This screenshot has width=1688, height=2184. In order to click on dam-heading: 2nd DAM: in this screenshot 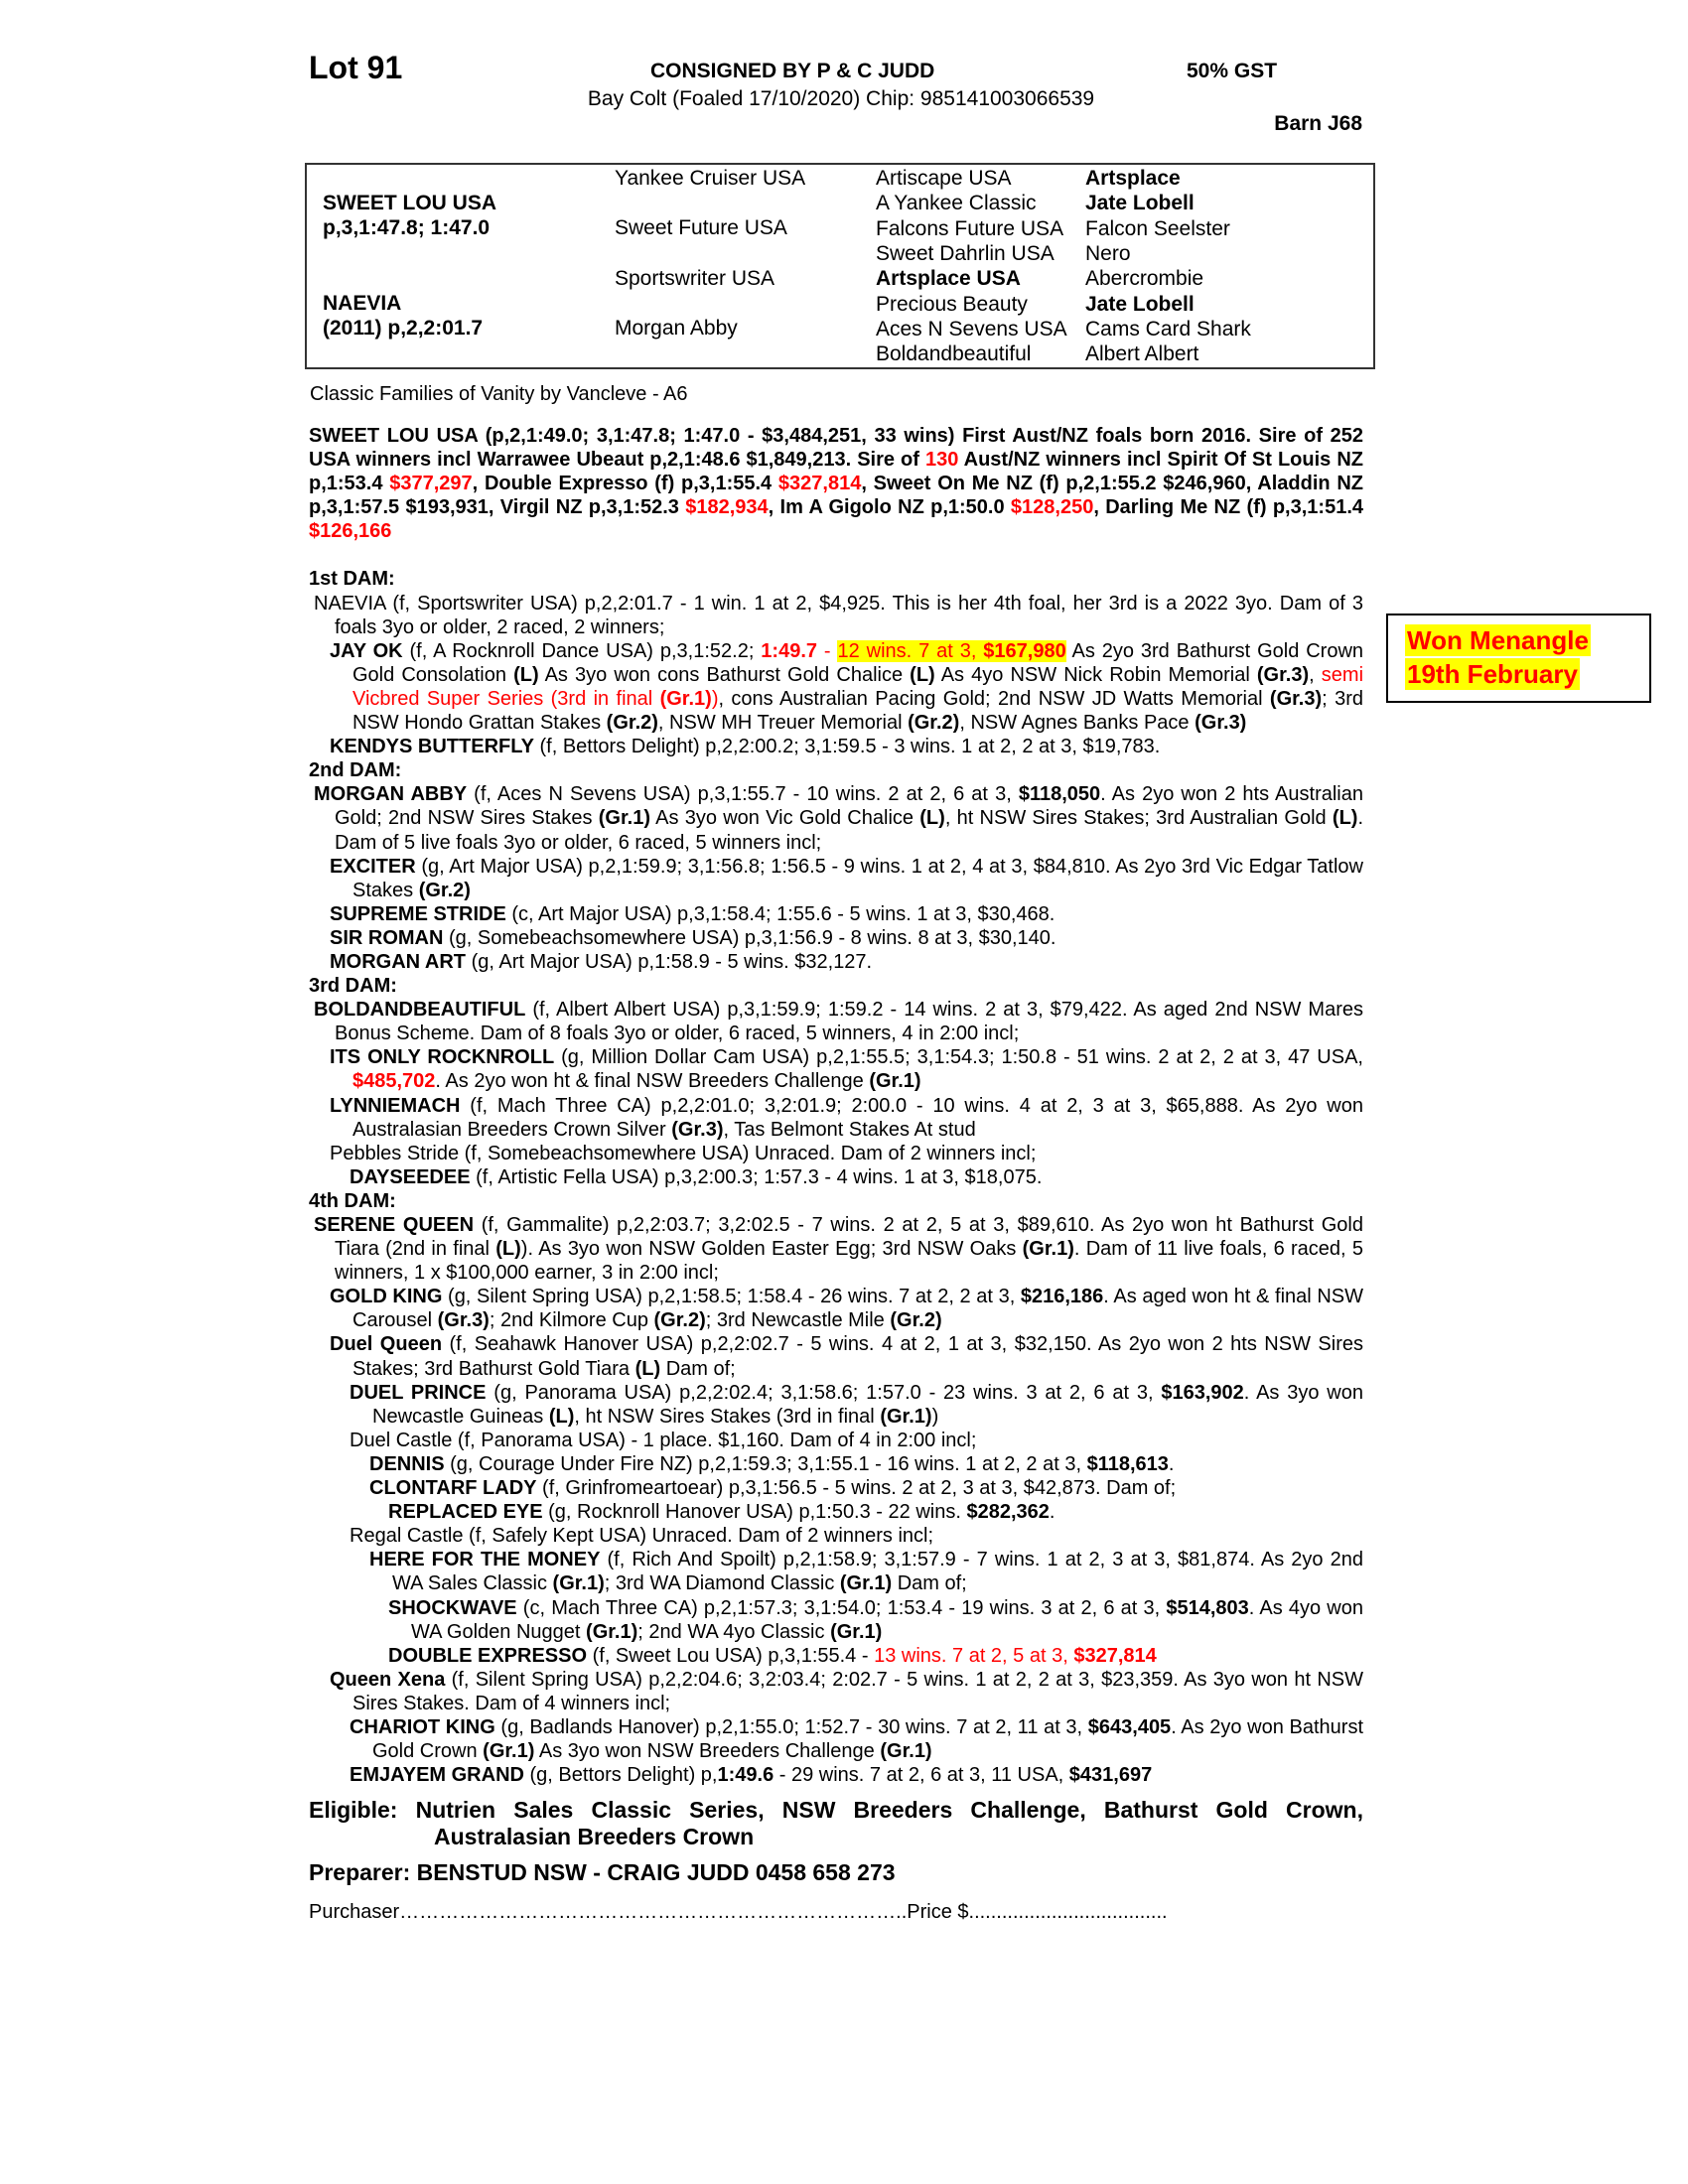, I will do `click(355, 770)`.